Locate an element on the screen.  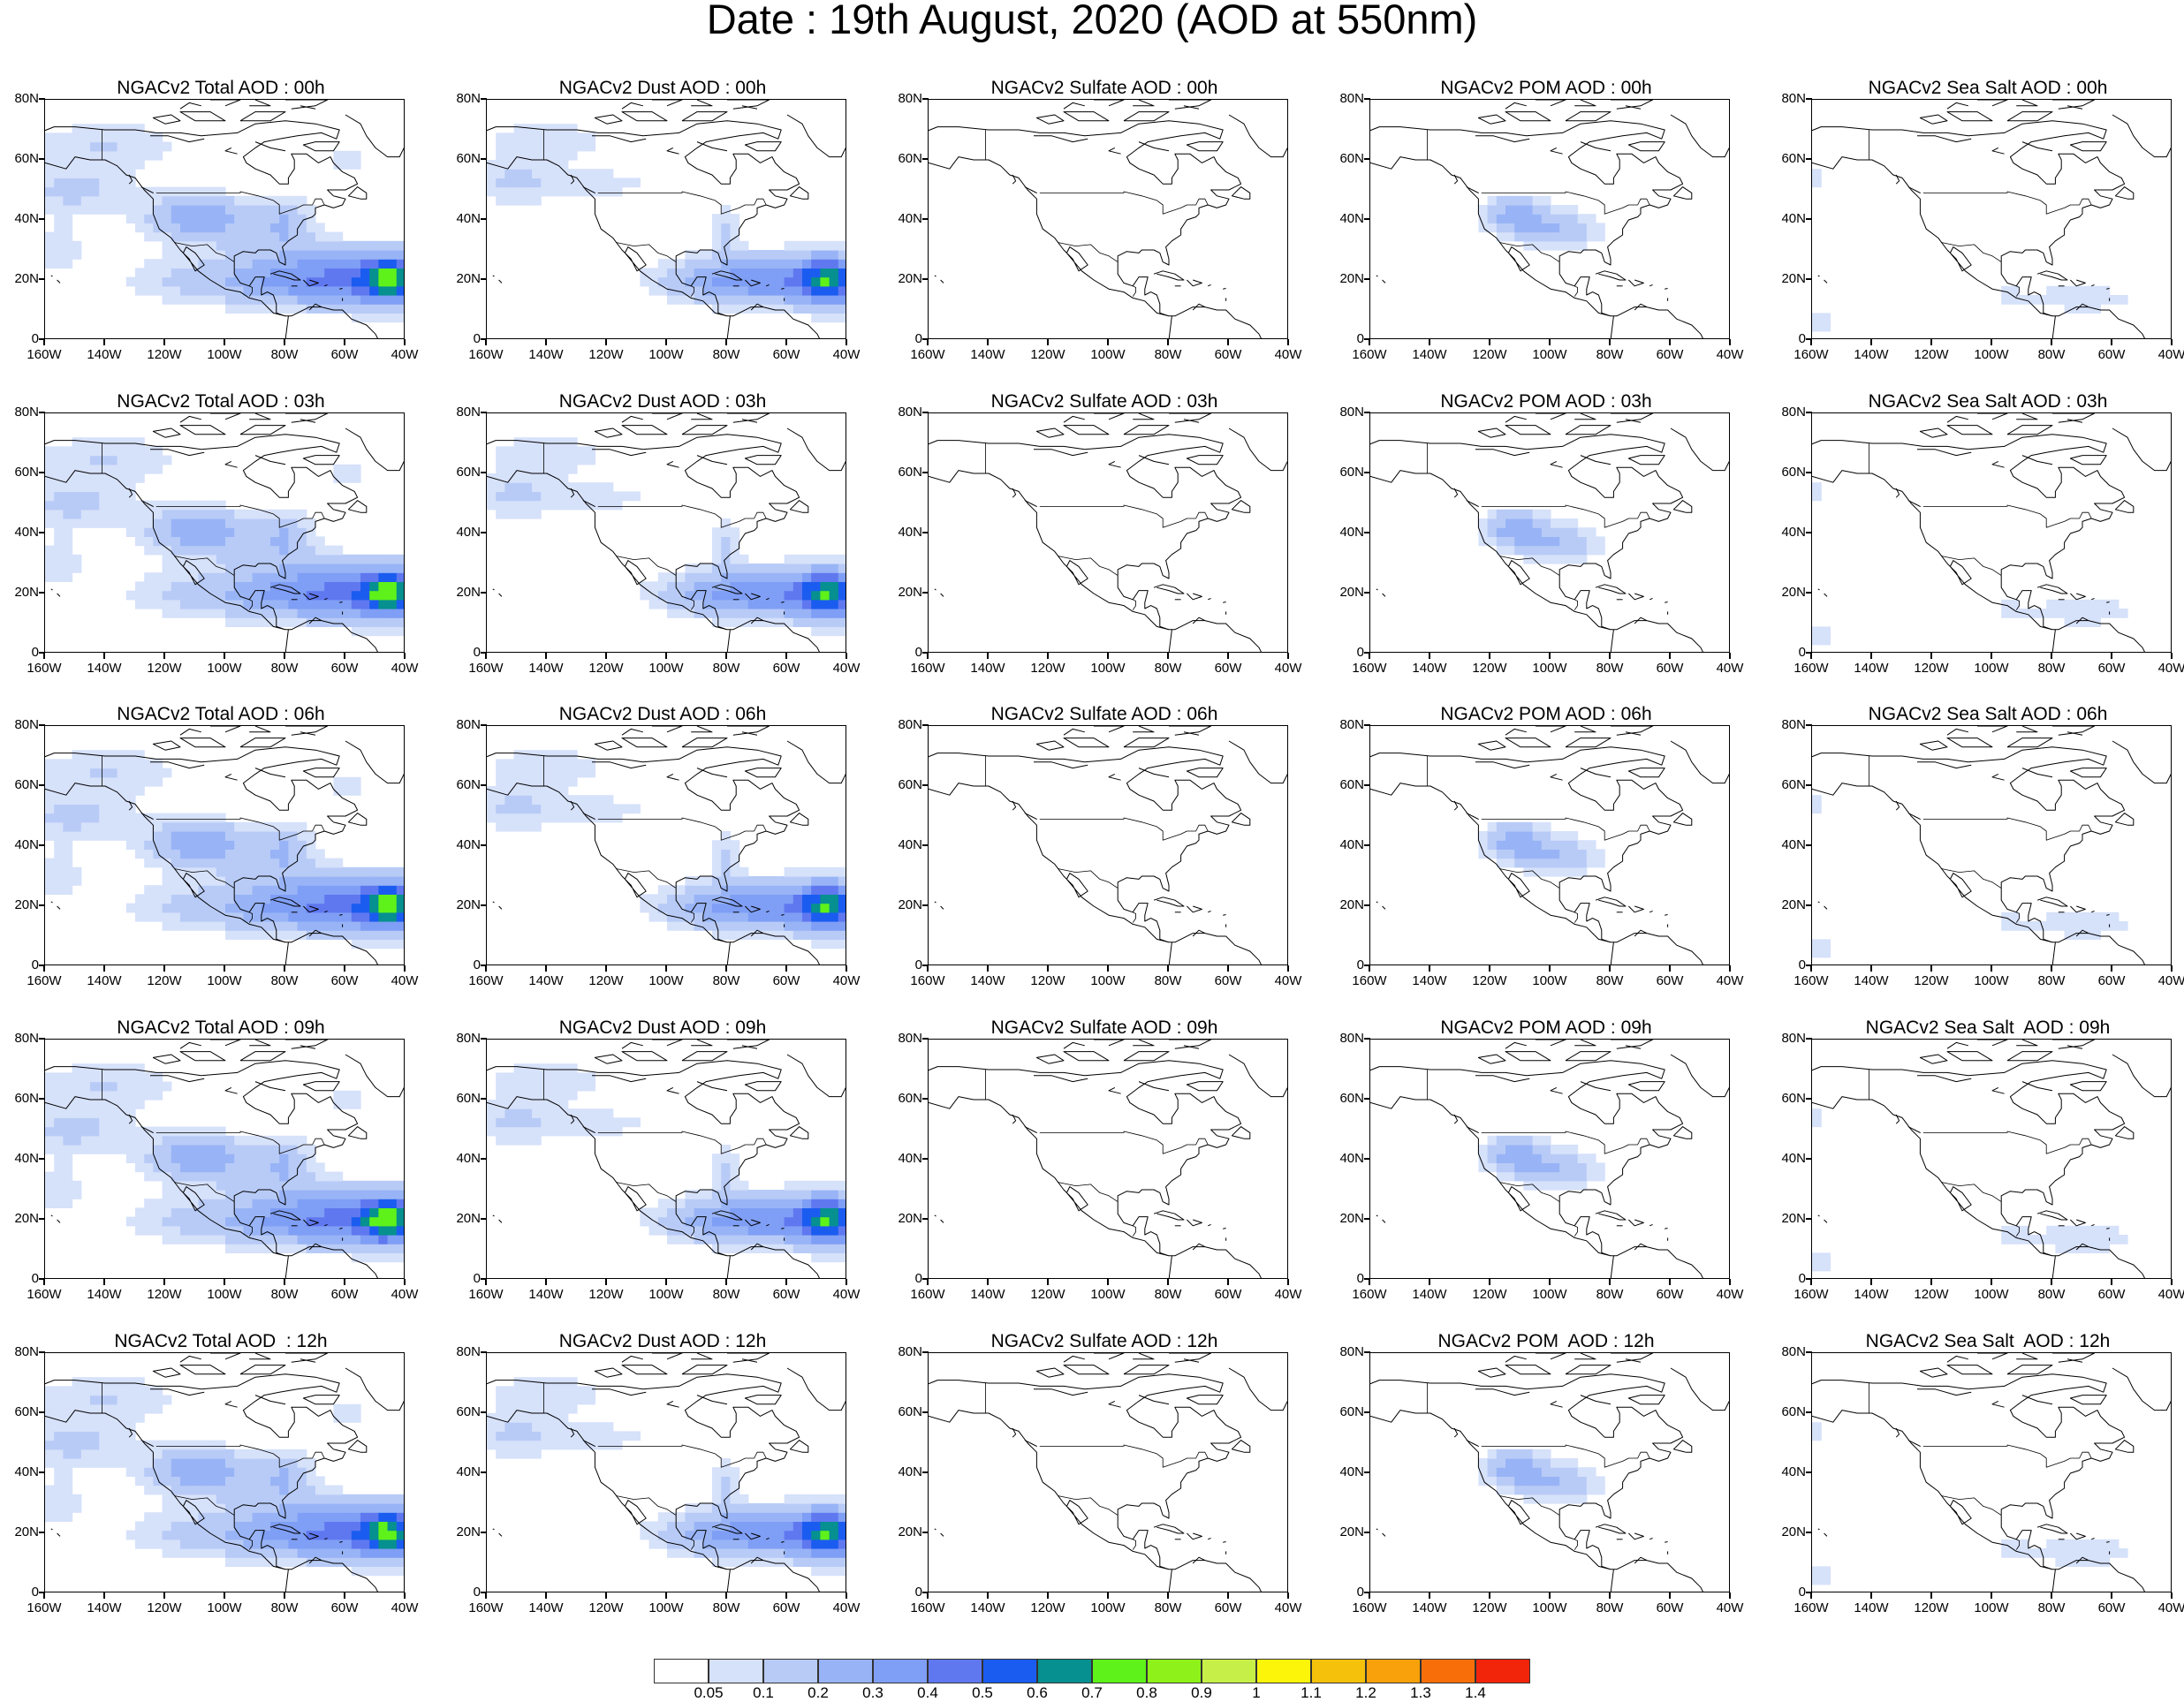
x-tick-label: 140W is located at coordinates (546, 981).